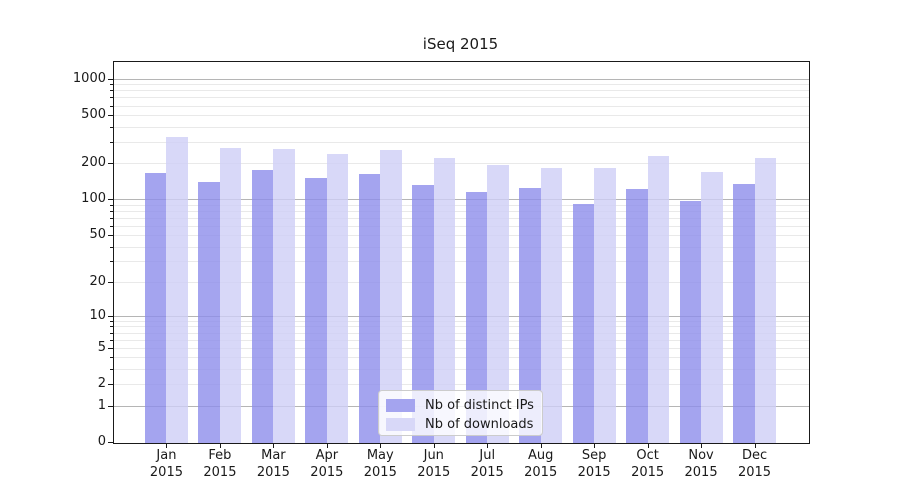 The height and width of the screenshot is (500, 900). I want to click on y-tick-label: 10, so click(97, 315).